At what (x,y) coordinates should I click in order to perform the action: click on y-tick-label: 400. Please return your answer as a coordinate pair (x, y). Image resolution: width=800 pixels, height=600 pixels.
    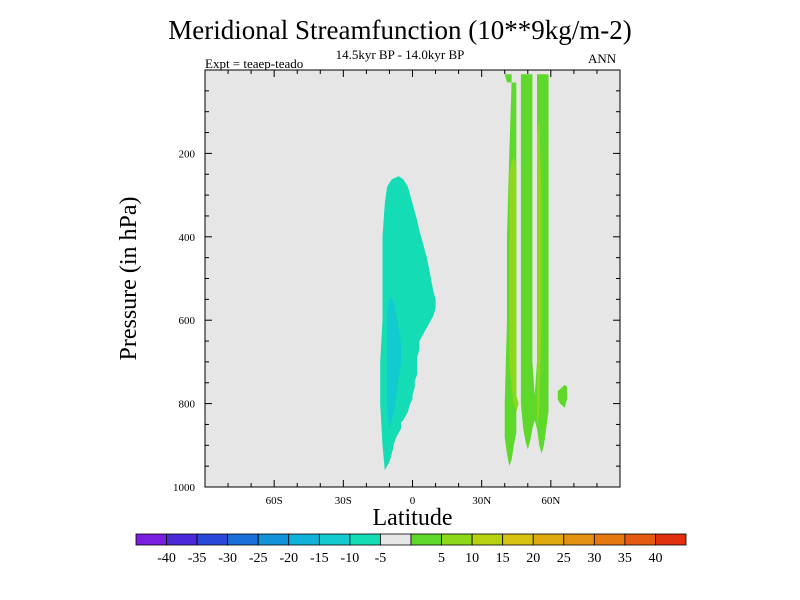
    Looking at the image, I should click on (187, 238).